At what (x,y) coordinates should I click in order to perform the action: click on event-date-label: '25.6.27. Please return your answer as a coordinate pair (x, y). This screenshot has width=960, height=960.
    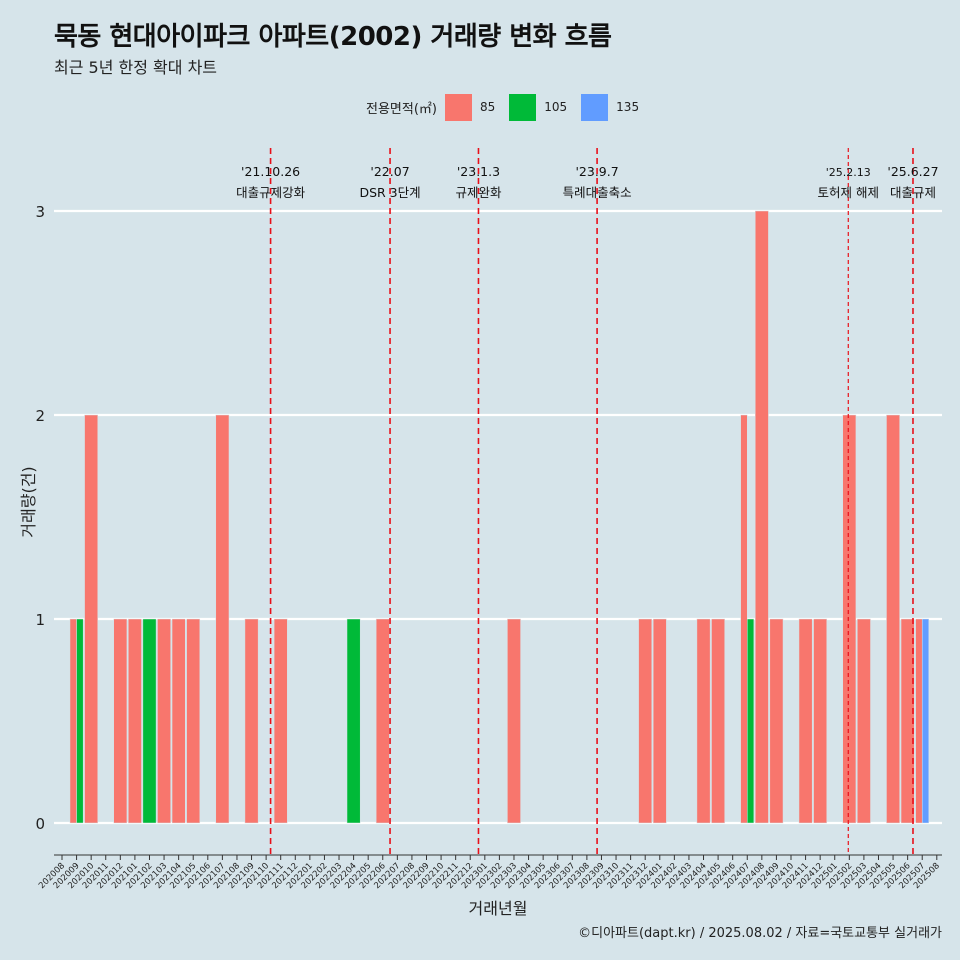
    Looking at the image, I should click on (912, 171).